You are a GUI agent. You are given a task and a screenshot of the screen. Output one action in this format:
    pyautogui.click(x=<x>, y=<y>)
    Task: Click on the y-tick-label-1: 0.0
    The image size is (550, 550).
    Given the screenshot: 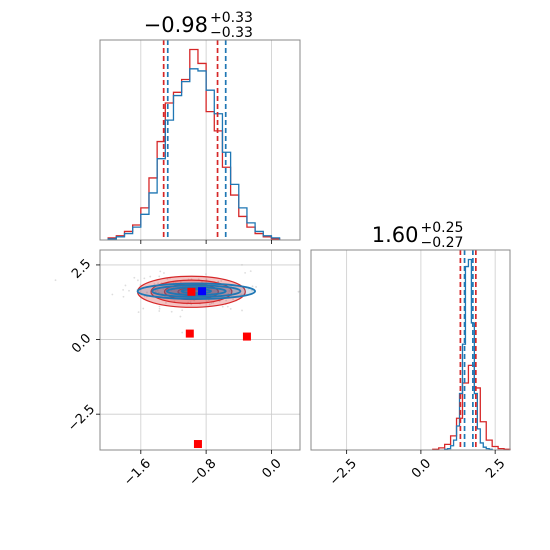 What is the action you would take?
    pyautogui.click(x=81, y=343)
    